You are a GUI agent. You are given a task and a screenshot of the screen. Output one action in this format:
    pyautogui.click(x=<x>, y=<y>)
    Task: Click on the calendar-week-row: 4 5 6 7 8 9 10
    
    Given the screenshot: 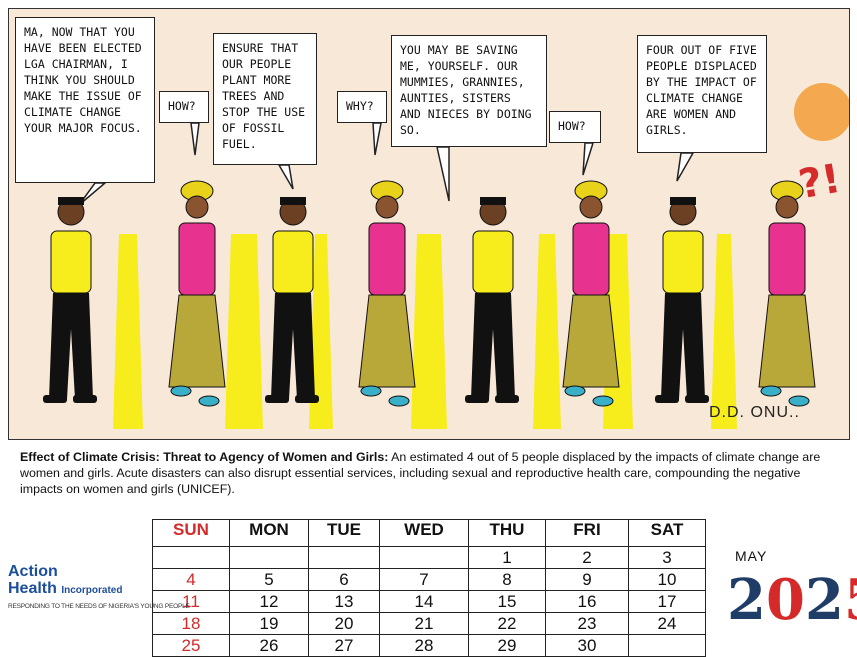 What is the action you would take?
    pyautogui.click(x=429, y=579)
    